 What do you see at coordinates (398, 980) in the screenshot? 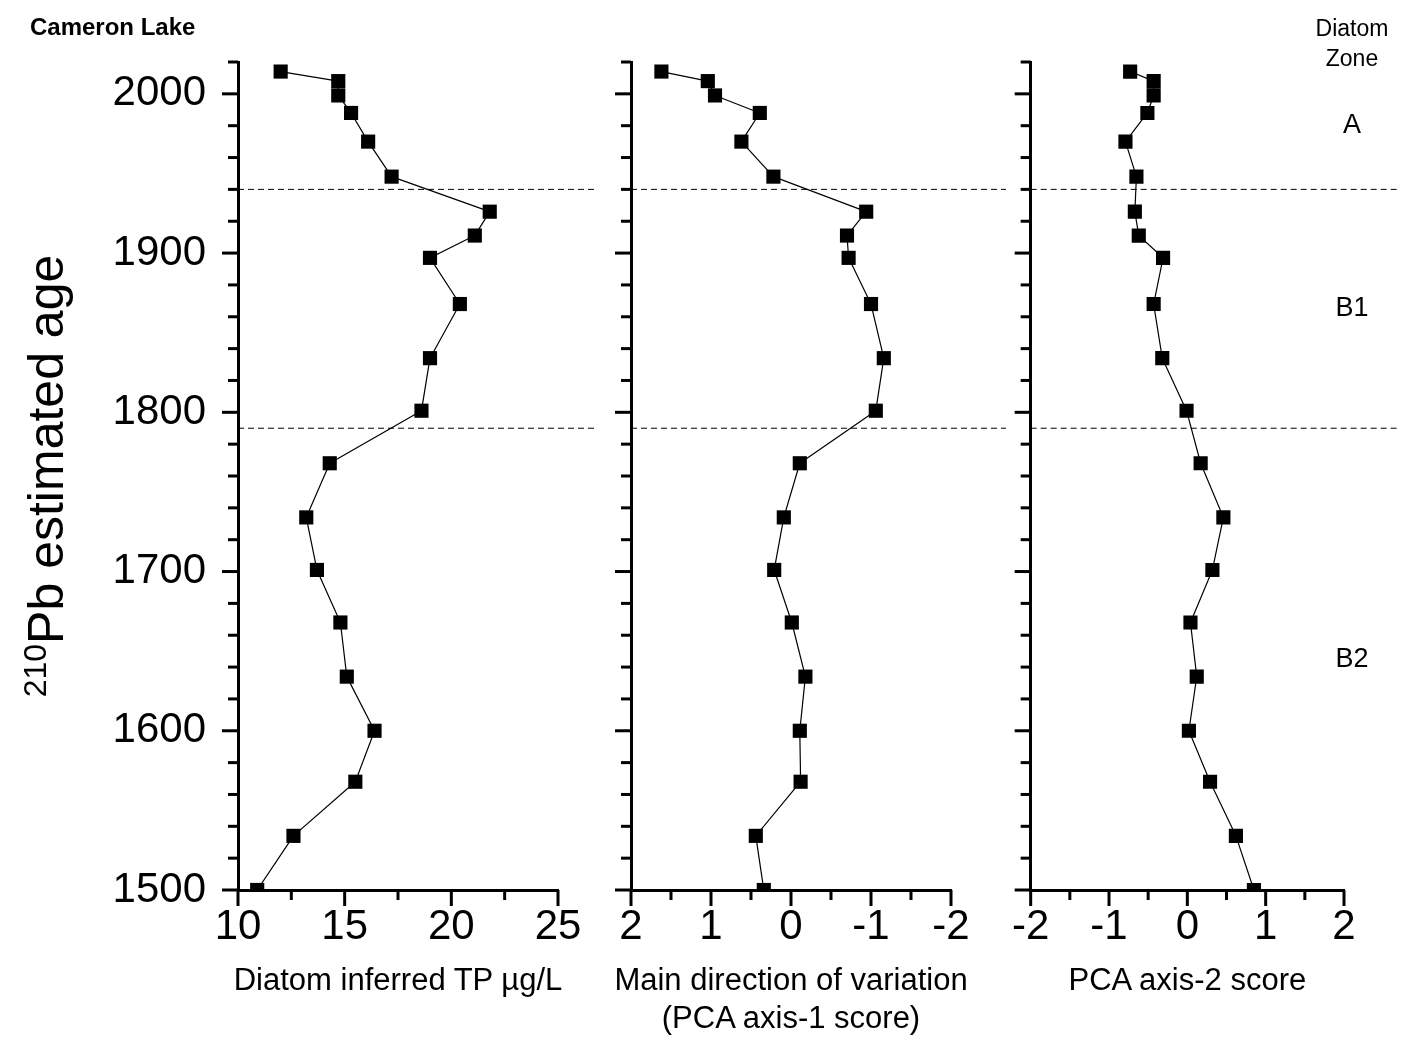
I see `x-axis-title: Diatom inferred TP µg/L` at bounding box center [398, 980].